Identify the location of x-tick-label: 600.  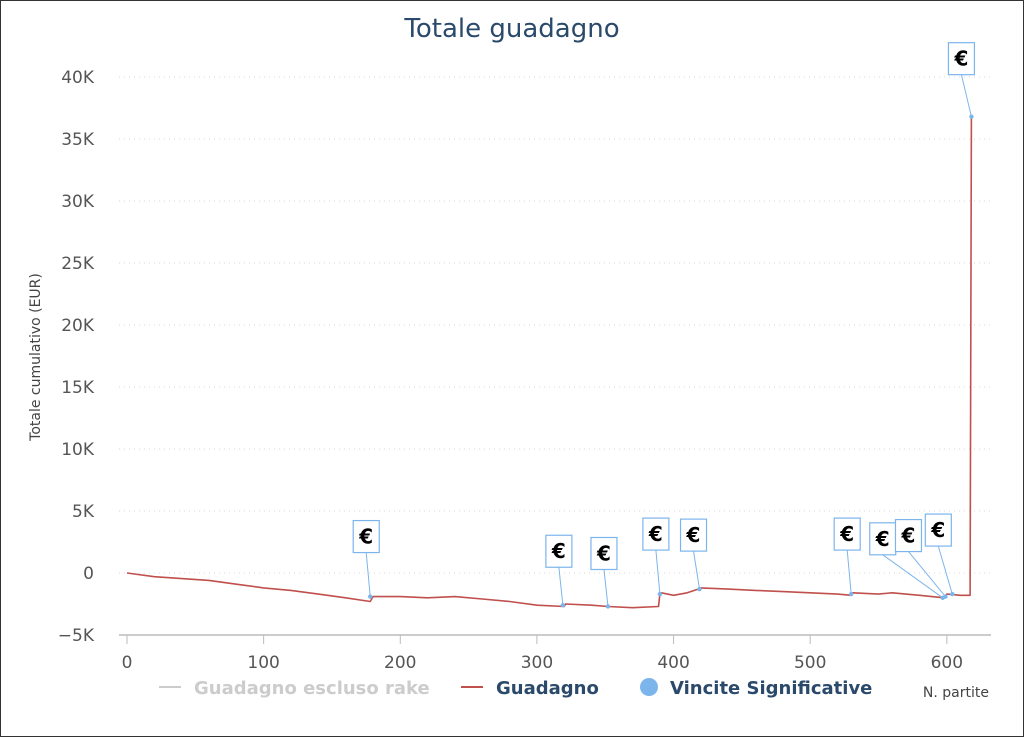
(947, 663).